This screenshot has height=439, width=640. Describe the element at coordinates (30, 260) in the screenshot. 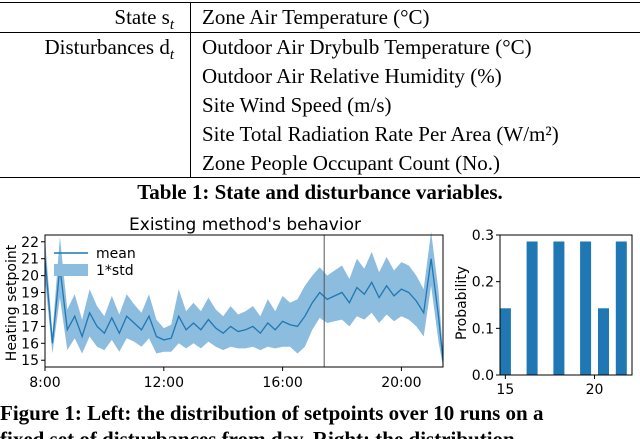

I see `y-tick-label: 21` at that location.